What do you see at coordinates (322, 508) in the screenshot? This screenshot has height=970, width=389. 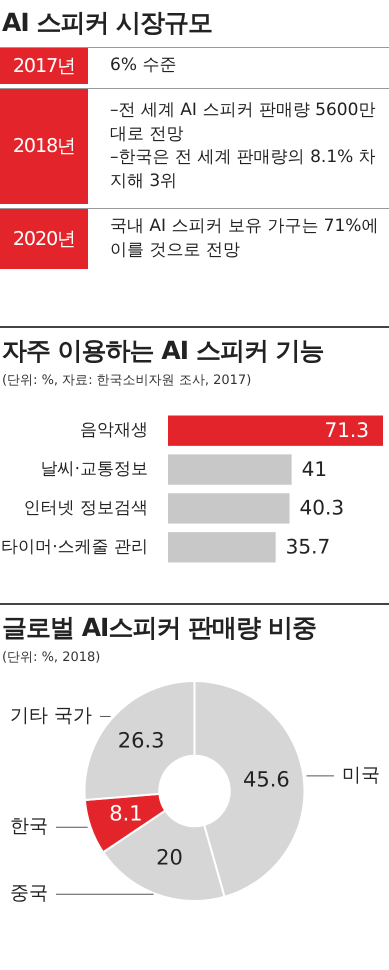 I see `data-label: 40.3` at bounding box center [322, 508].